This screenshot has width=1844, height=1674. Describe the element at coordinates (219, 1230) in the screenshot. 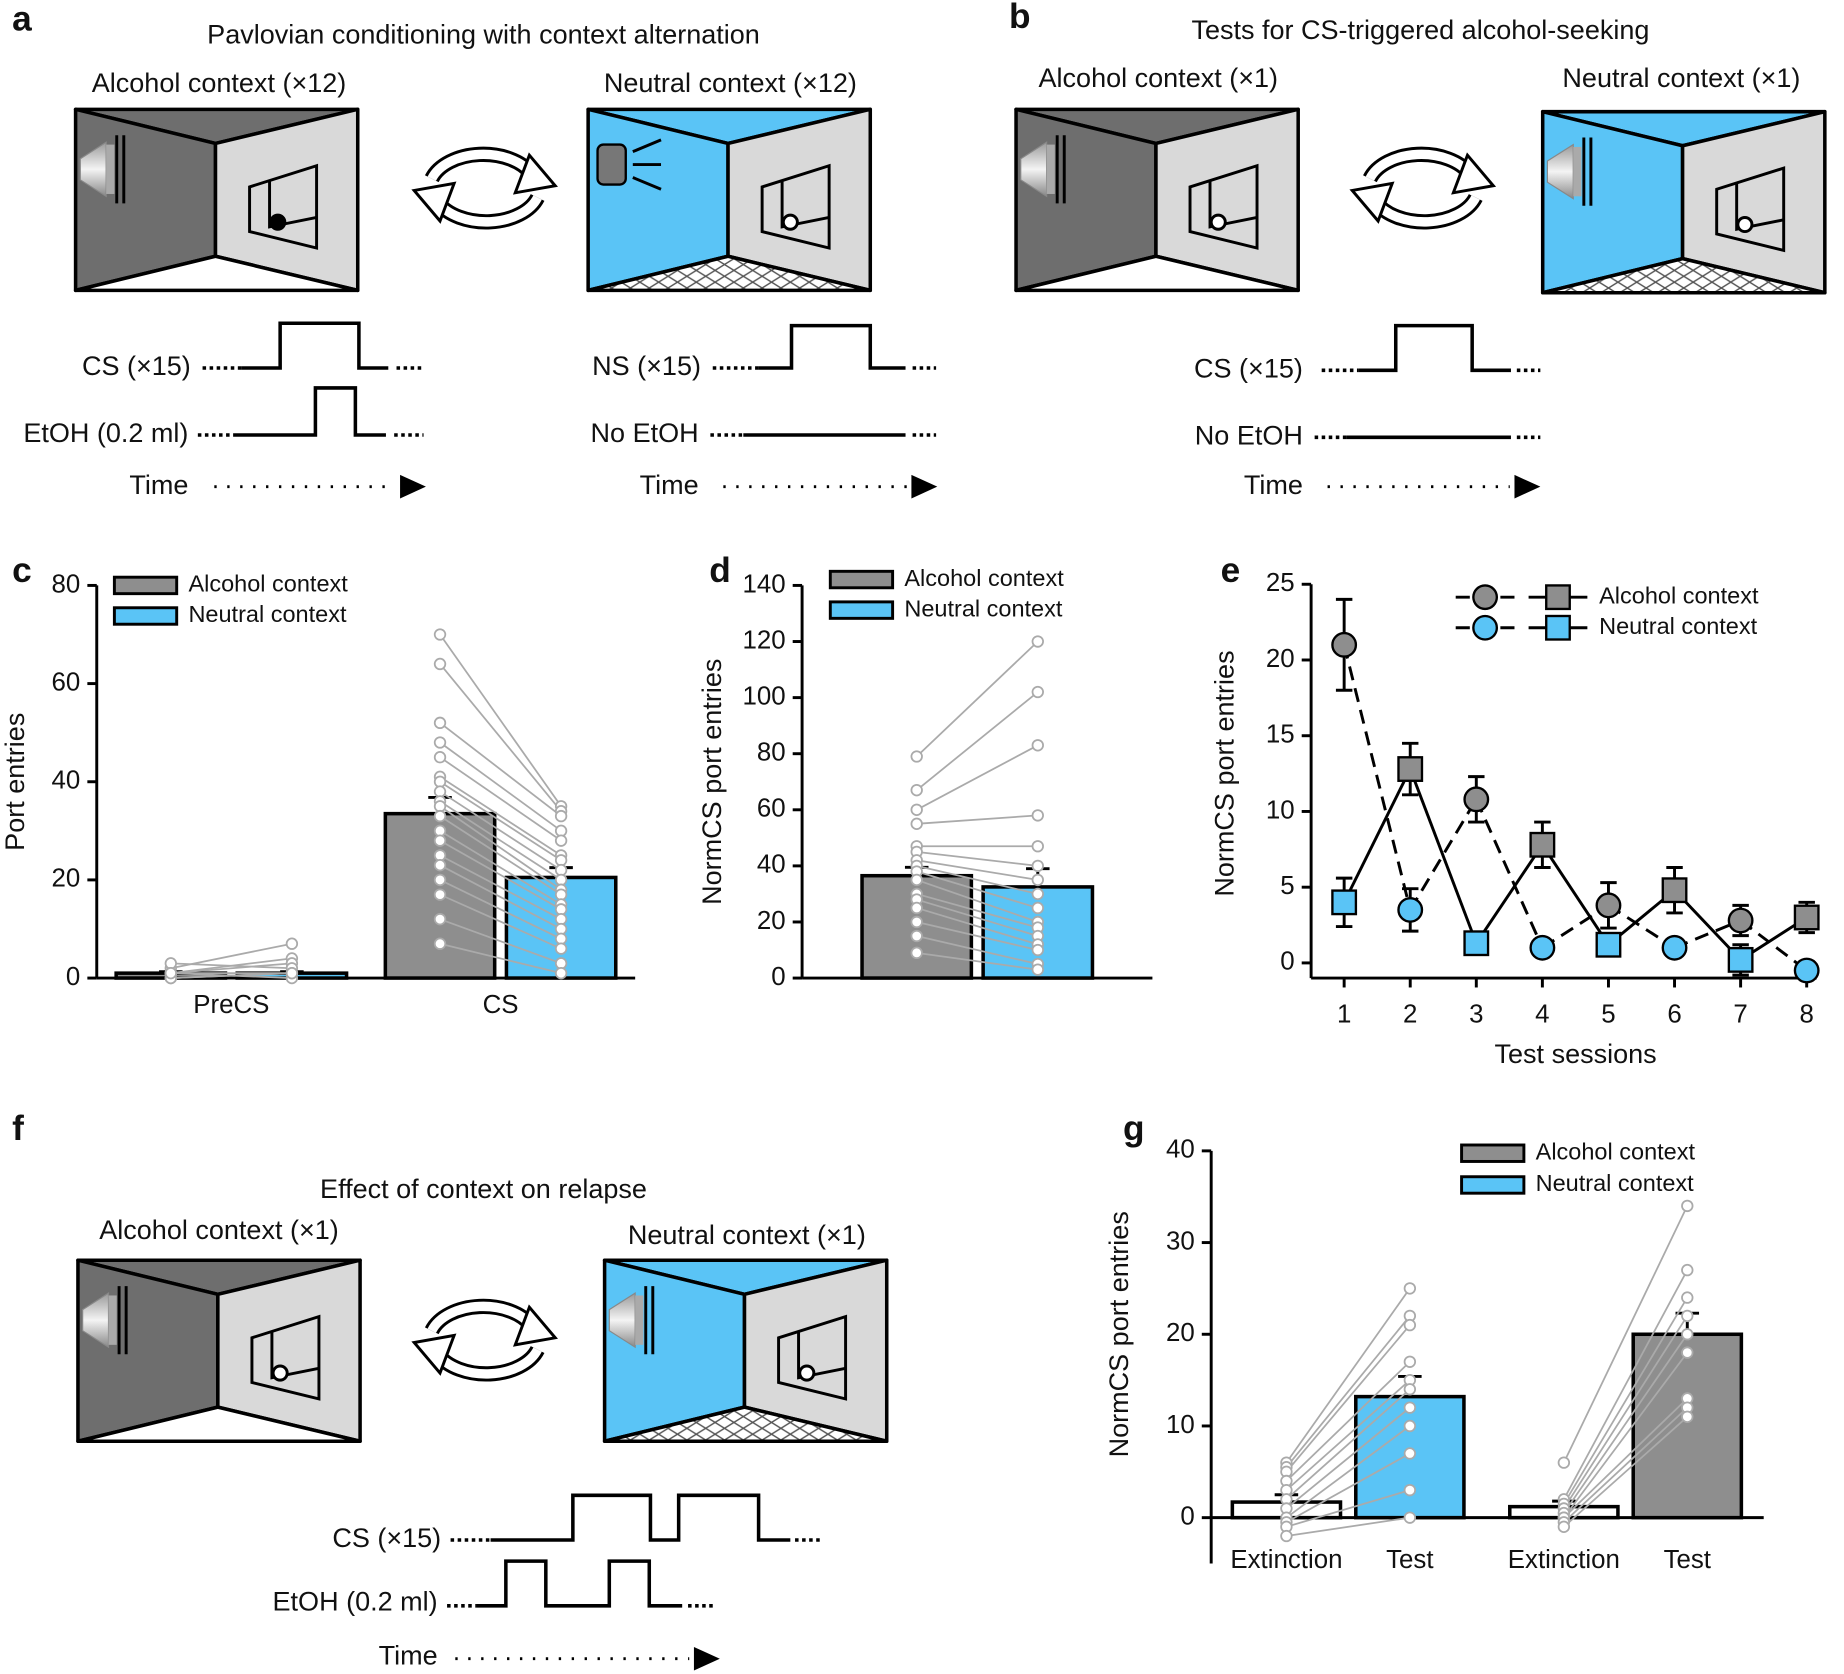

I see `context-label: Alcohol context (×1)` at that location.